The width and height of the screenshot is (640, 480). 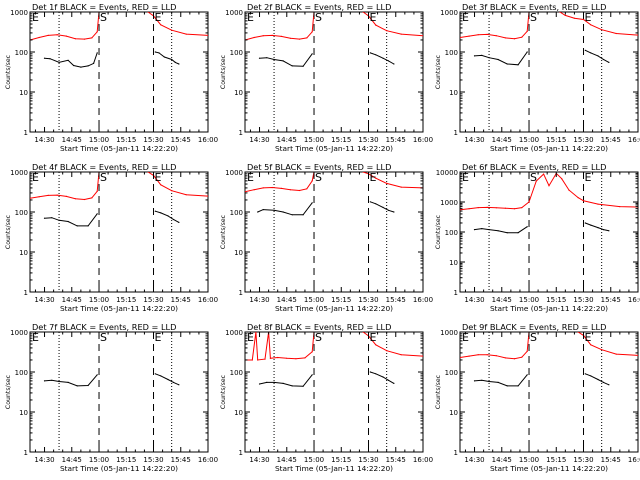 What do you see at coordinates (44, 460) in the screenshot?
I see `x-tick-label: 14:30` at bounding box center [44, 460].